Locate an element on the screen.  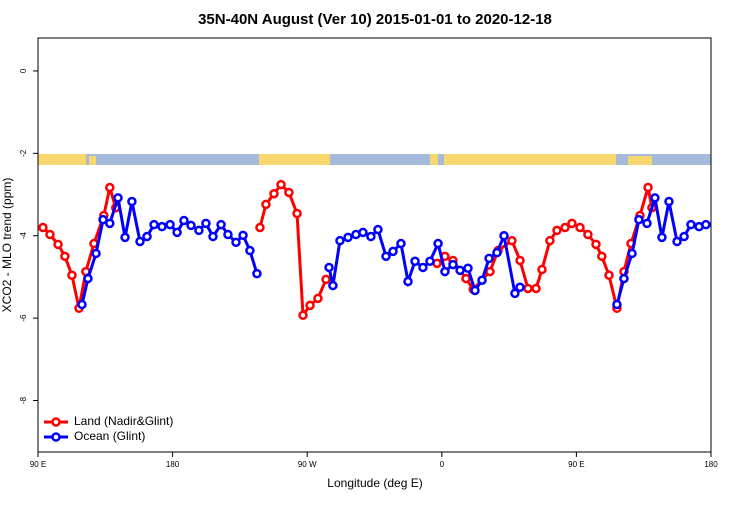
y-tick-label: -8 is located at coordinates (23, 400).